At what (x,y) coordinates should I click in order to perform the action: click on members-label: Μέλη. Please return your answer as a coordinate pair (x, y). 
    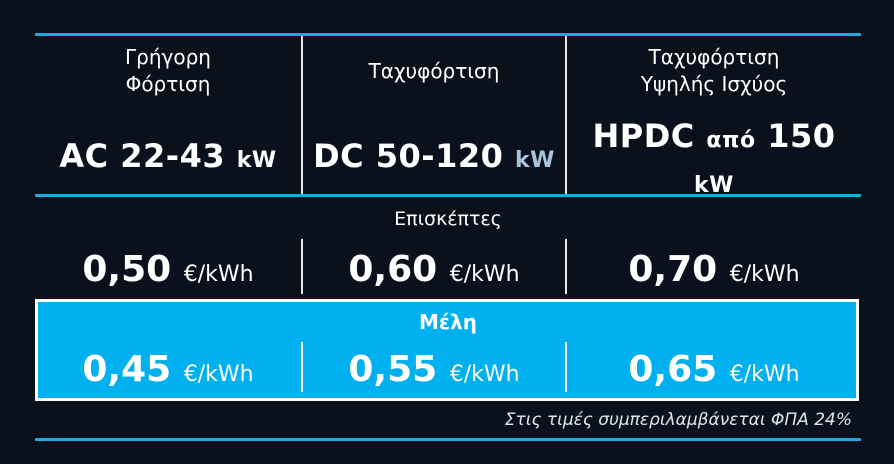
    Looking at the image, I should click on (448, 322).